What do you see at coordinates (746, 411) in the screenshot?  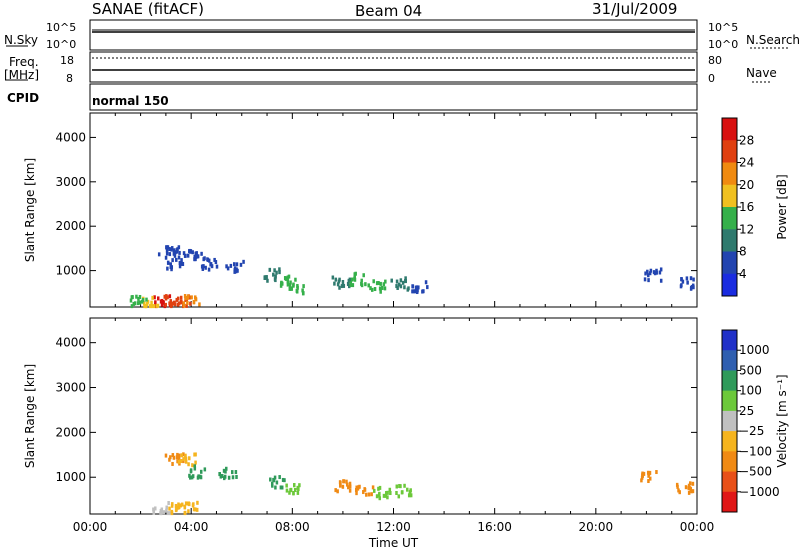 I see `colorbar-tick-label: 25` at bounding box center [746, 411].